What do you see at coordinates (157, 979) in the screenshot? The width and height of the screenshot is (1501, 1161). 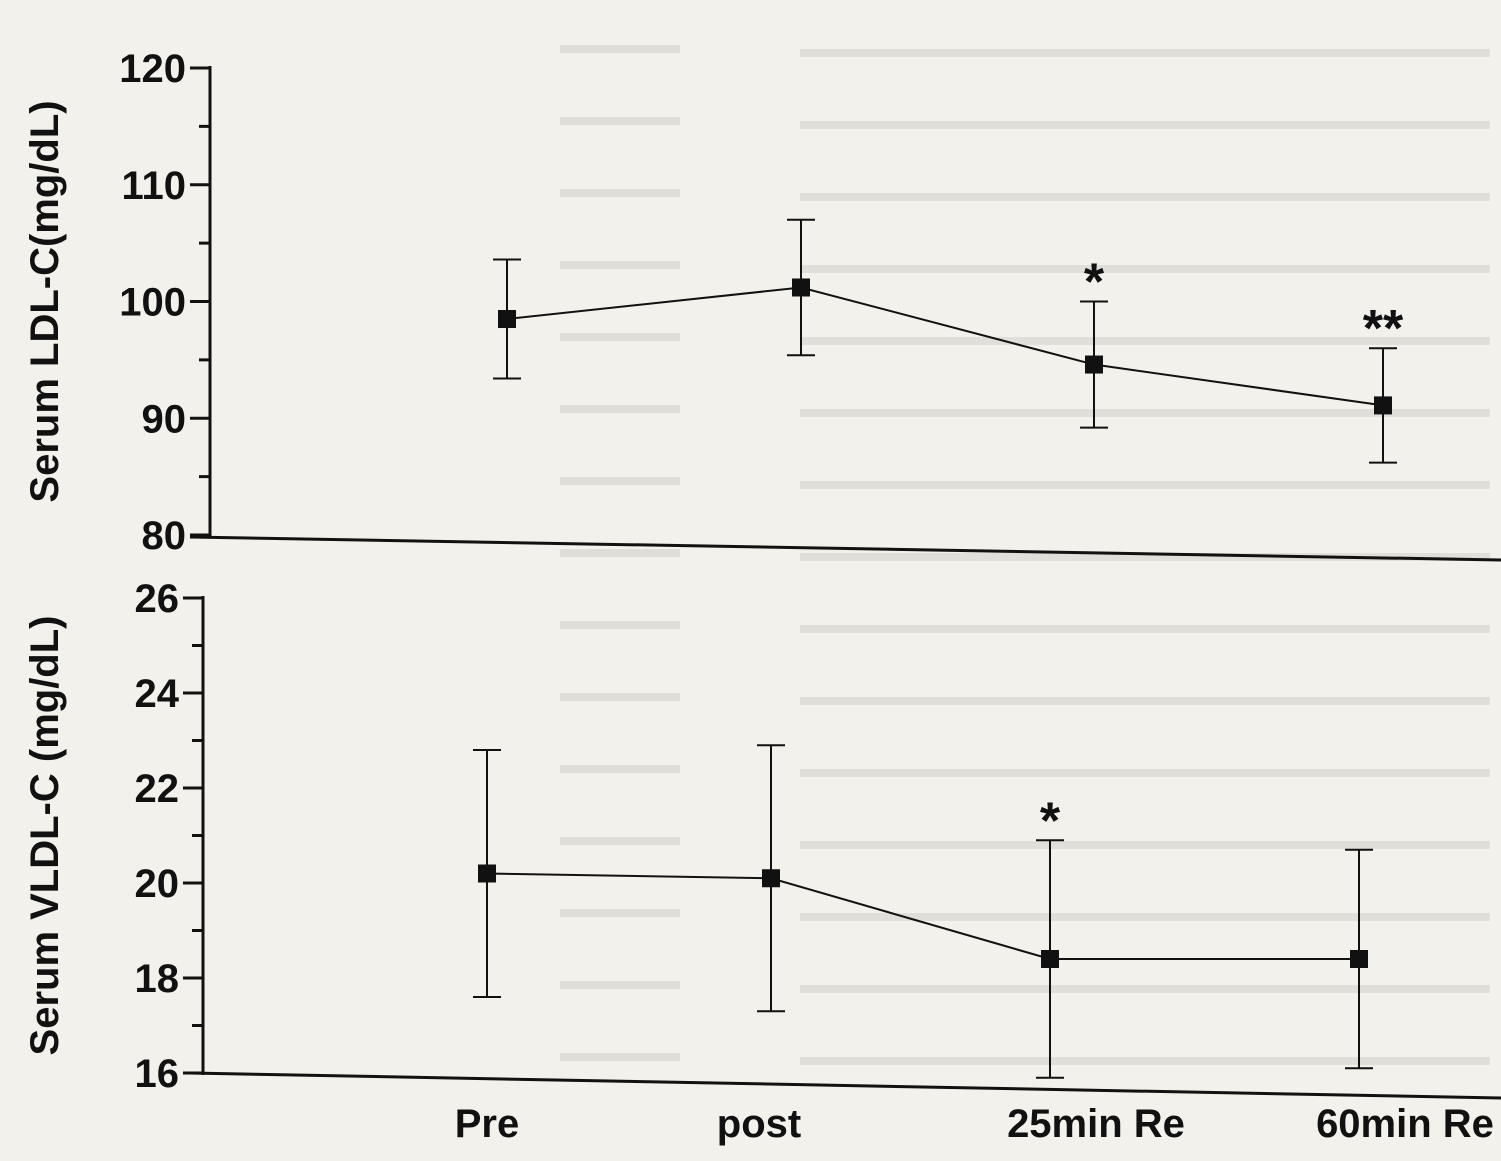 I see `y-tick-label: 18` at bounding box center [157, 979].